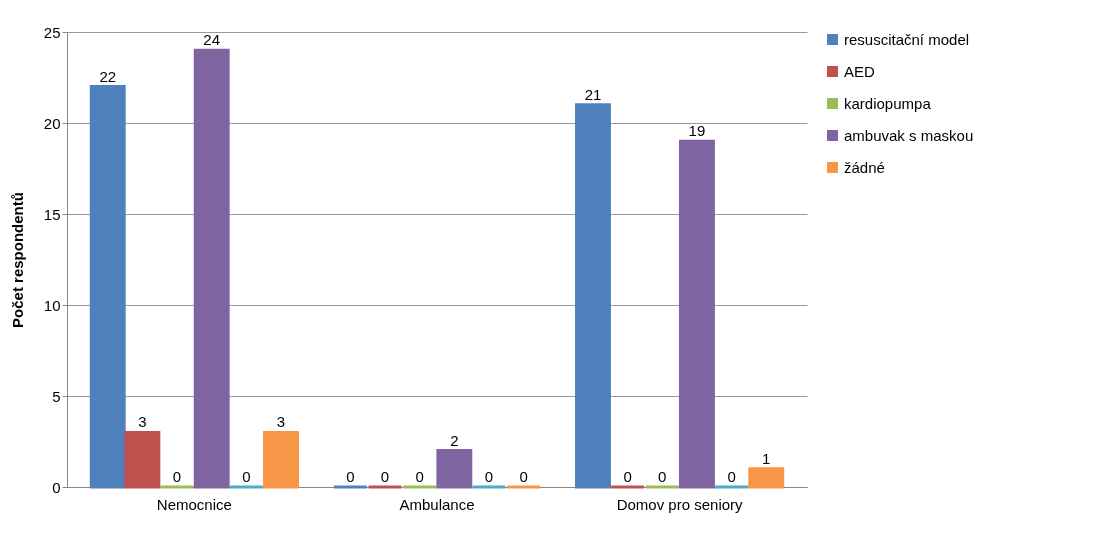 This screenshot has width=1103, height=548. What do you see at coordinates (864, 167) in the screenshot?
I see `legend-label: žádné` at bounding box center [864, 167].